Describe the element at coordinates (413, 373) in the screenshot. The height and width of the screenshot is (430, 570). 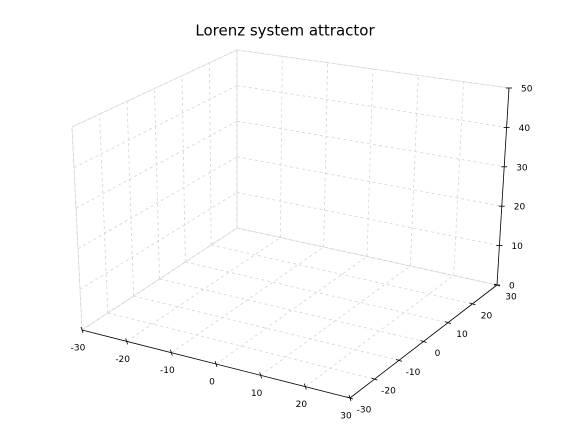
I see `y-tick-label: -10` at that location.